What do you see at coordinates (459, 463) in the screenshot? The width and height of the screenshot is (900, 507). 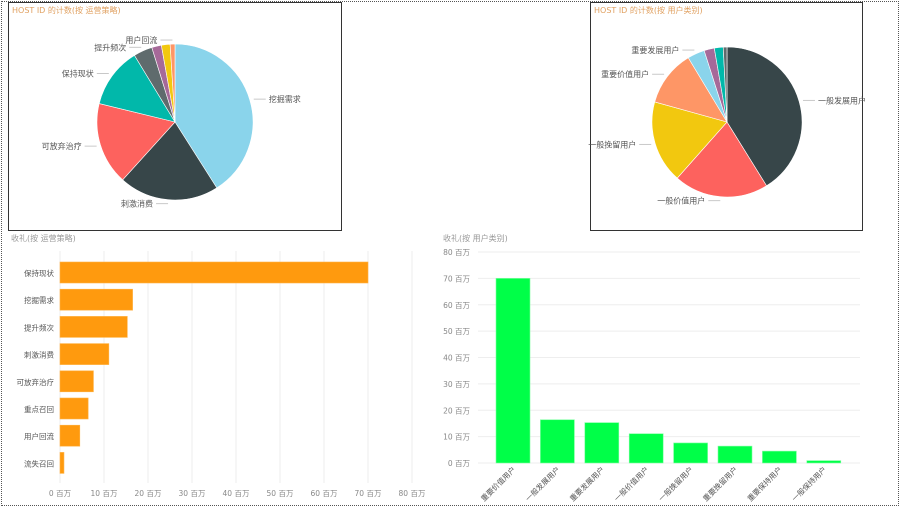 I see `y-tick-label: 0 百万` at bounding box center [459, 463].